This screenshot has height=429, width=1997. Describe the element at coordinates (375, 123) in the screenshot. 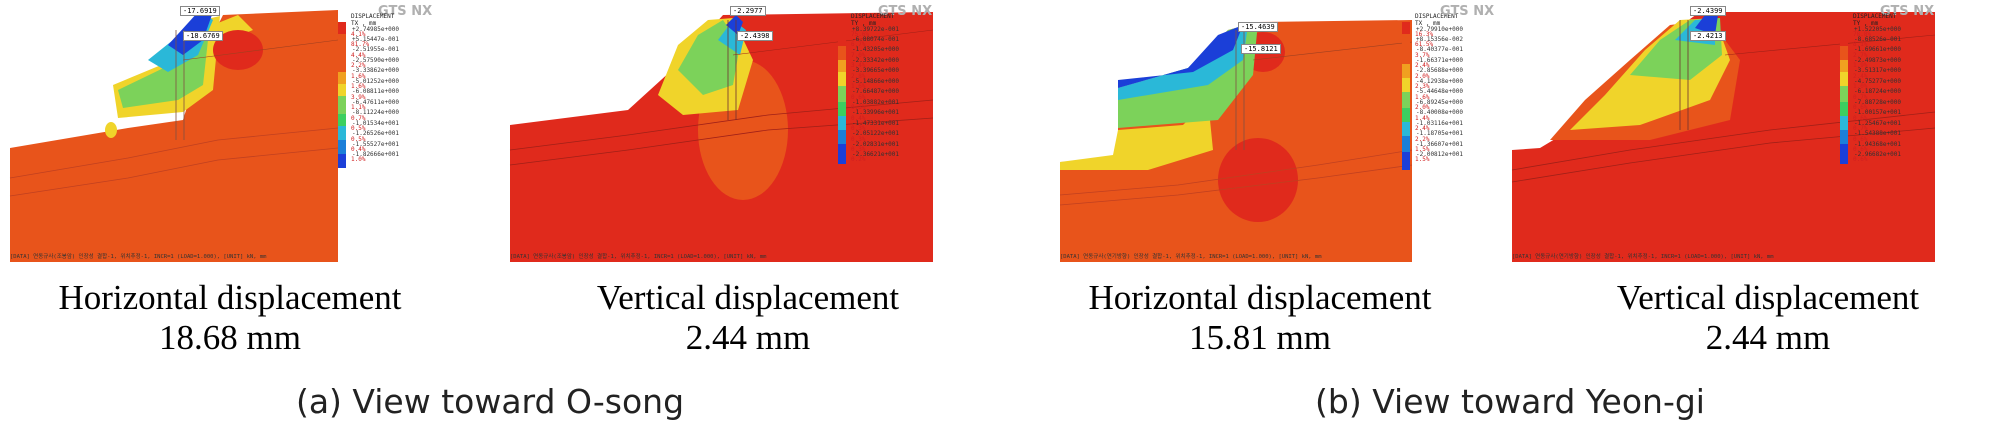

I see `legend-value: -1.01534e+001` at that location.